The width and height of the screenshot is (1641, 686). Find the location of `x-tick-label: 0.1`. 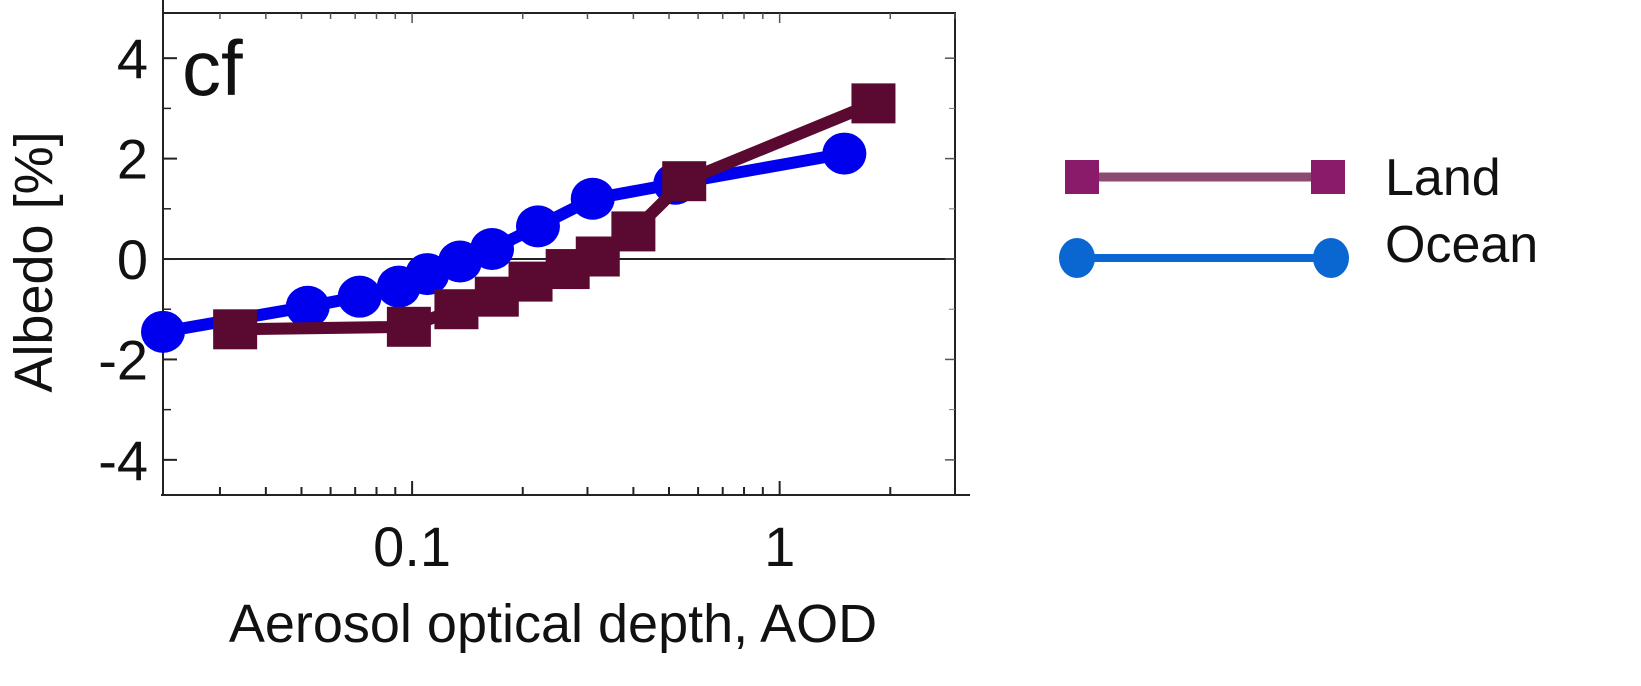

x-tick-label: 0.1 is located at coordinates (412, 546).